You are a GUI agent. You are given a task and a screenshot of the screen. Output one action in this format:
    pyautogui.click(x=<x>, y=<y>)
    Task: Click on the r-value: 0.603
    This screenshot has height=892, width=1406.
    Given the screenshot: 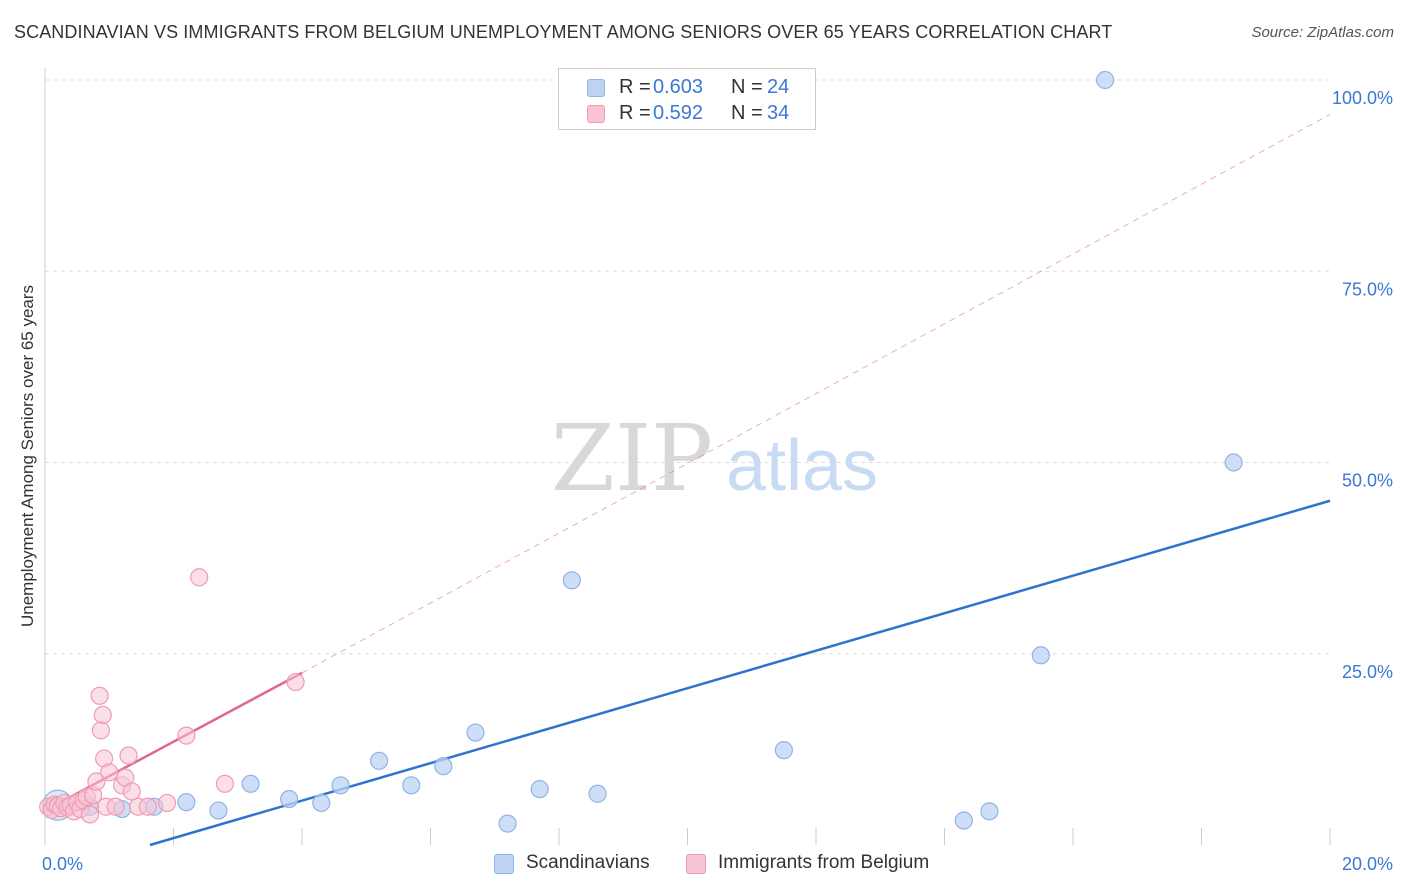 What is the action you would take?
    pyautogui.click(x=678, y=87)
    